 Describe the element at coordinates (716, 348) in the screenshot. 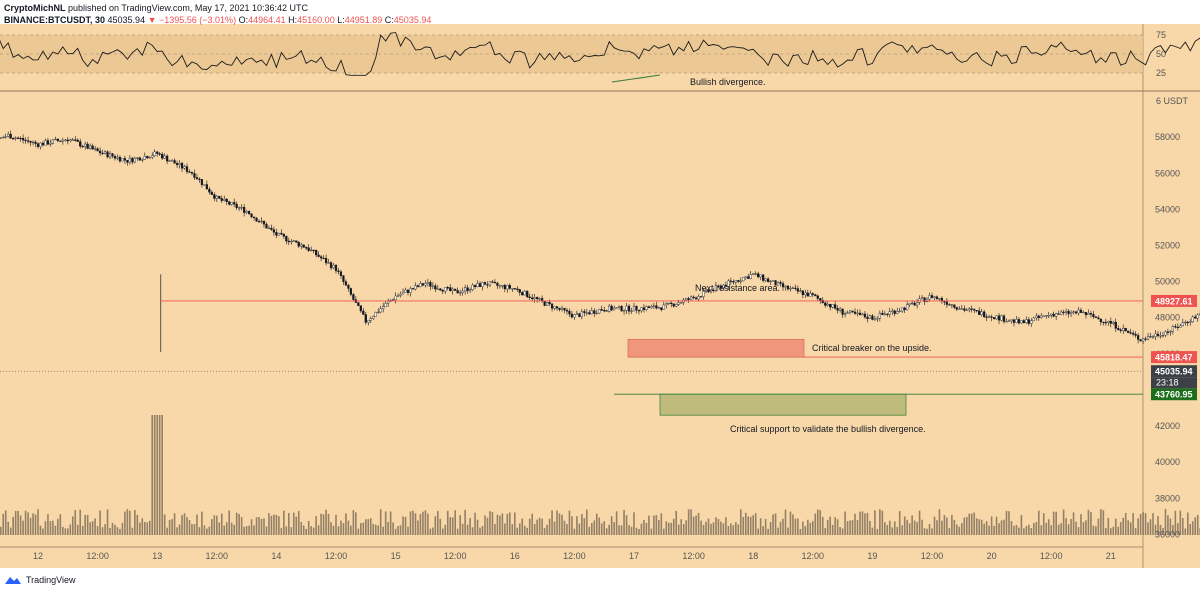

I see `breaker-zone` at that location.